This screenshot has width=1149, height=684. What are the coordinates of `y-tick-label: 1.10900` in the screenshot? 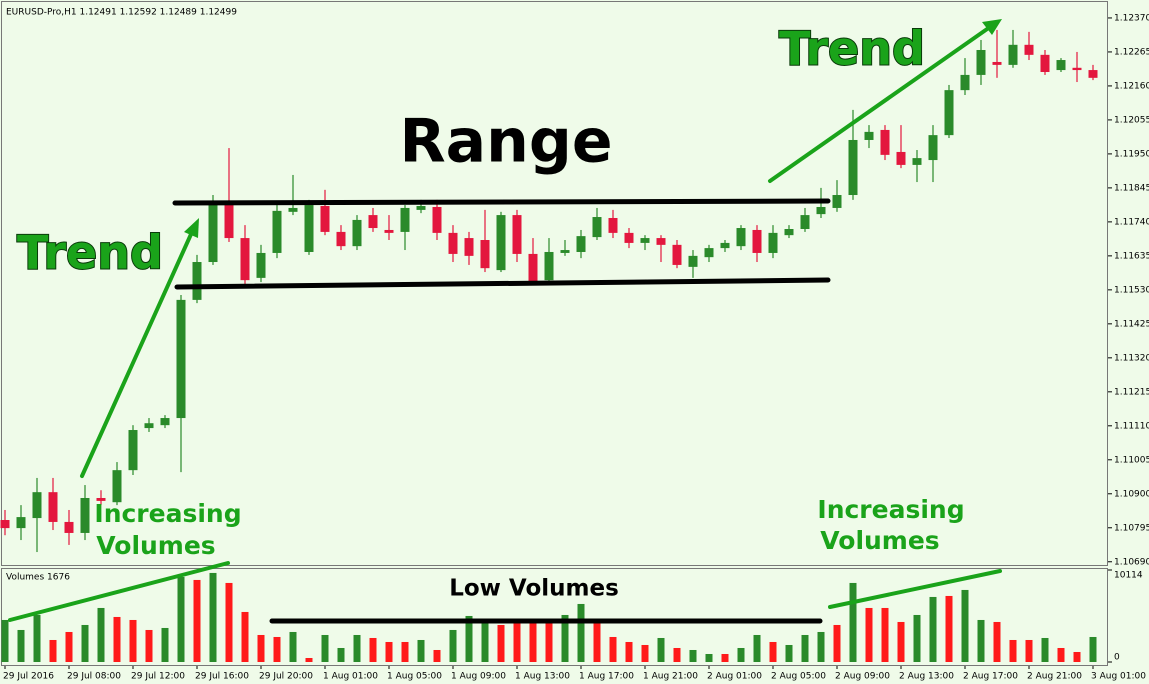 It's located at (1131, 494).